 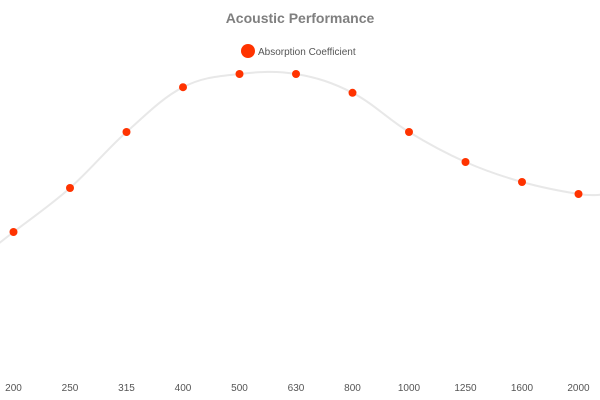 What do you see at coordinates (248, 51) in the screenshot?
I see `legend-marker` at bounding box center [248, 51].